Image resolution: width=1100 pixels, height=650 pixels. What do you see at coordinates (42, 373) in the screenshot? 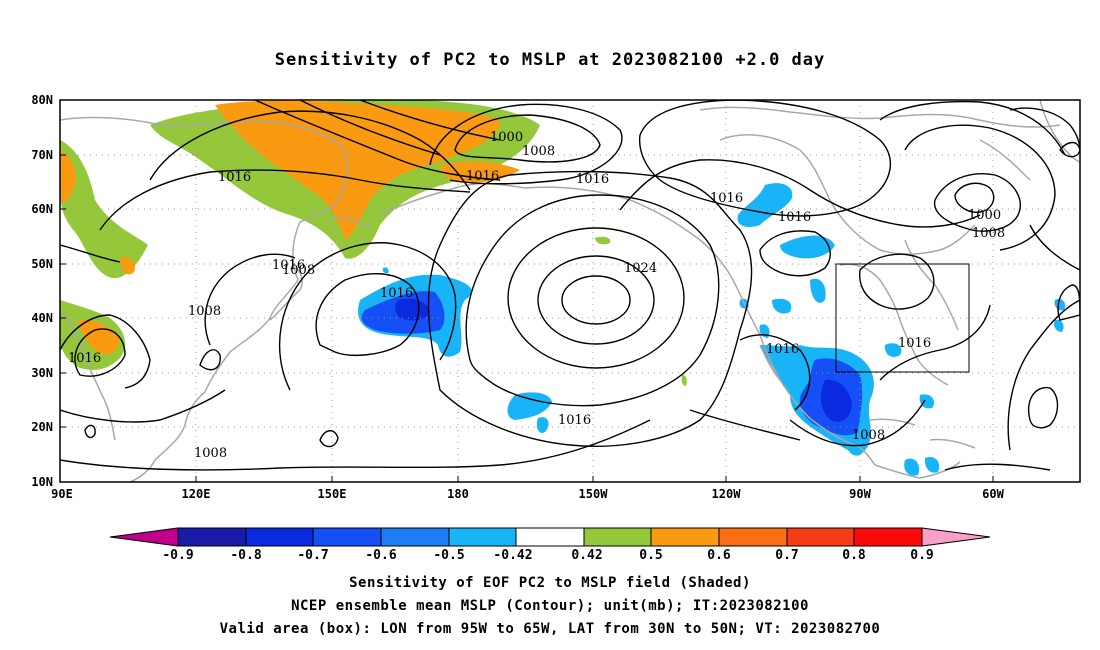
I see `lat-label: 30N` at bounding box center [42, 373].